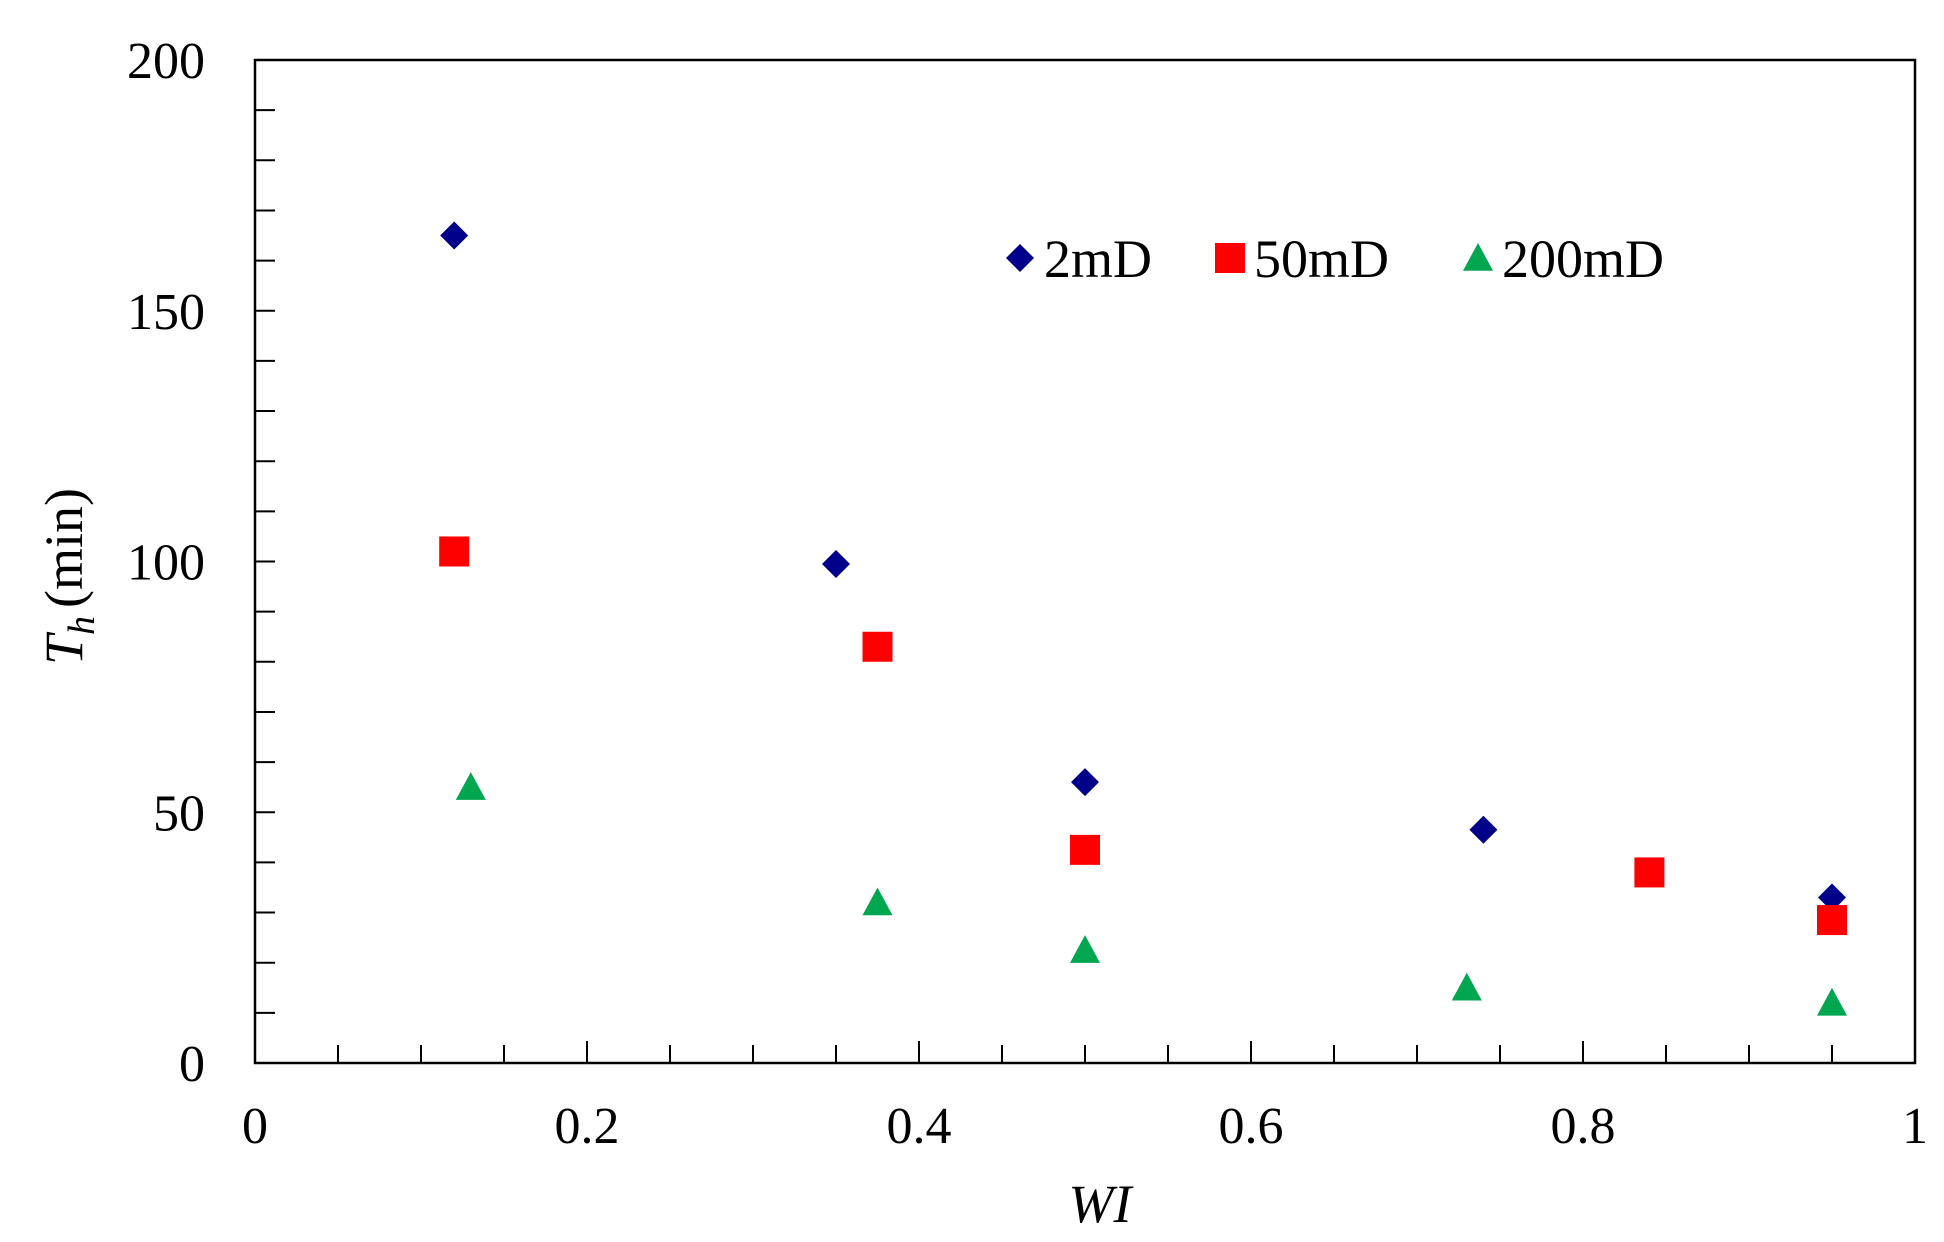 The image size is (1944, 1242). Describe the element at coordinates (255, 1126) in the screenshot. I see `x-tick-label: 0` at that location.